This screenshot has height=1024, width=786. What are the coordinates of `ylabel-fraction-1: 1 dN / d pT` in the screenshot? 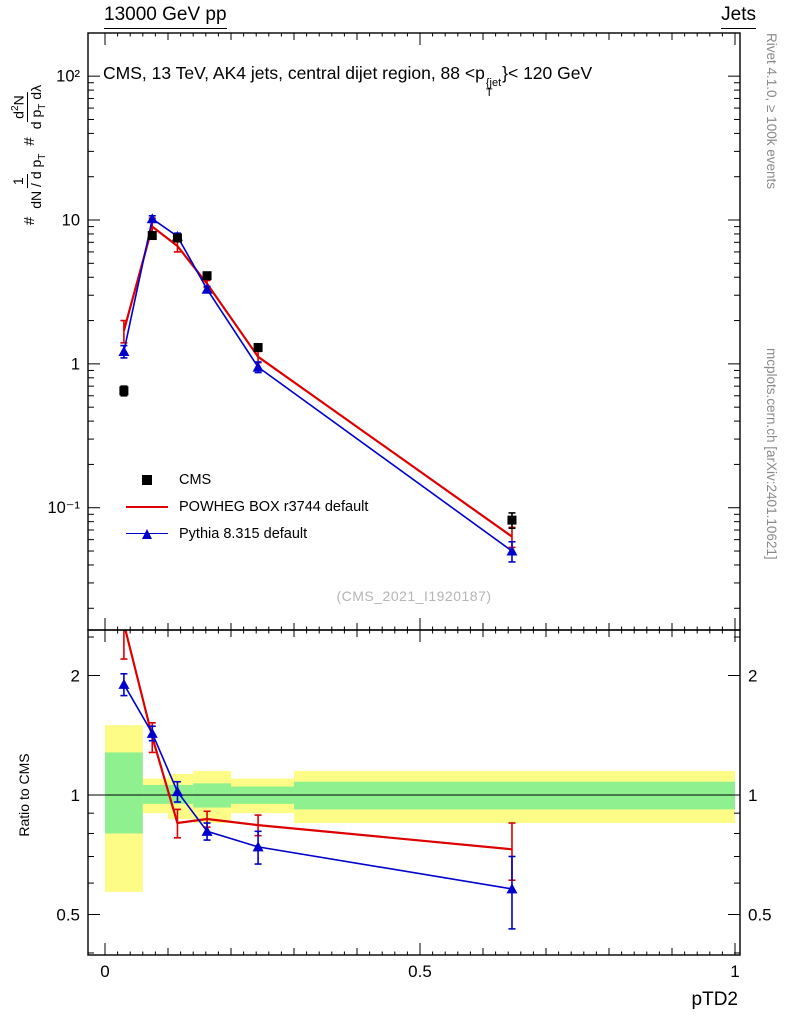 It's located at (29, 181).